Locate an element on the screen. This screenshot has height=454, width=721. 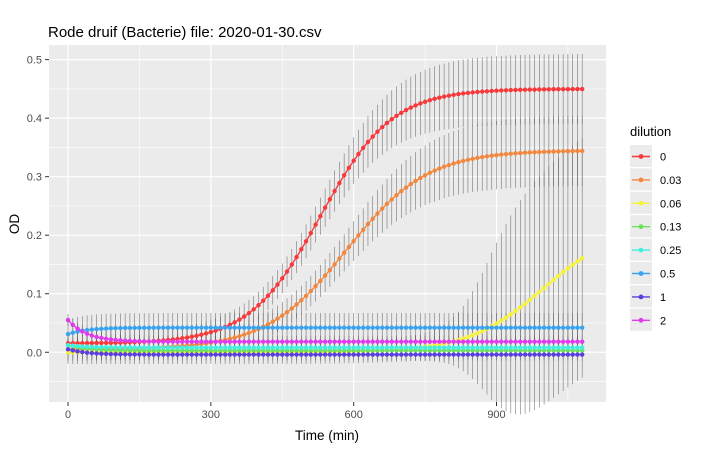
x-tick-label: 600 is located at coordinates (354, 415).